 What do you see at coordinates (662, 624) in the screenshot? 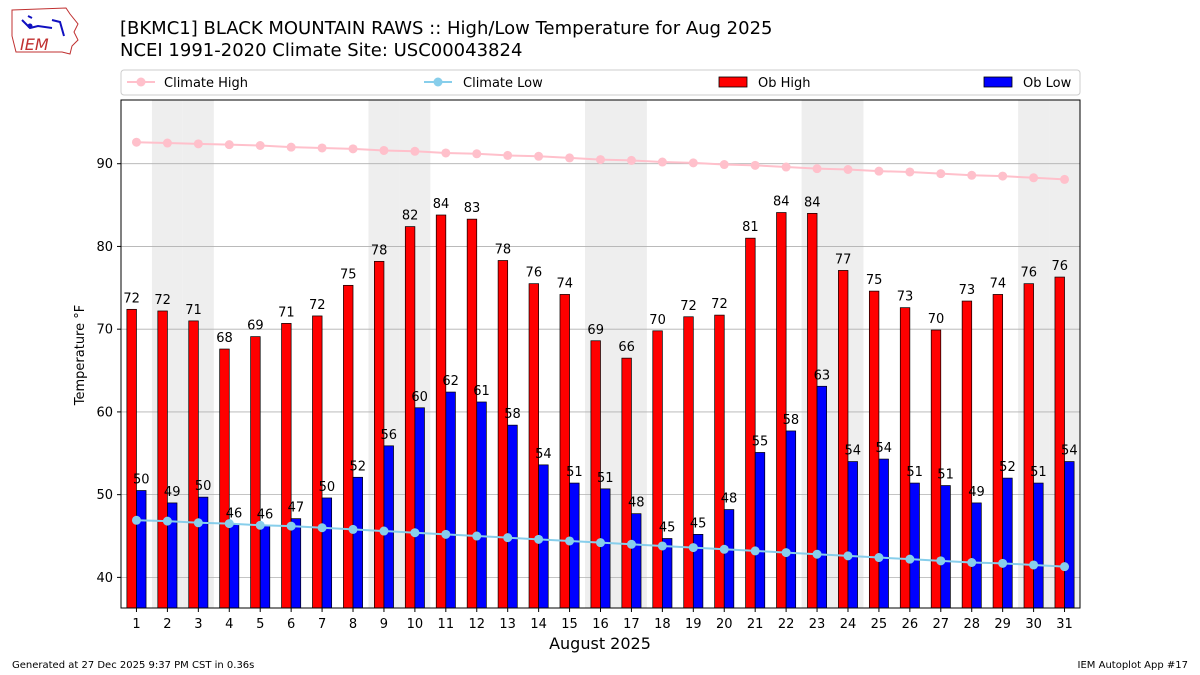
I see `x-tick-label-18: 18` at bounding box center [662, 624].